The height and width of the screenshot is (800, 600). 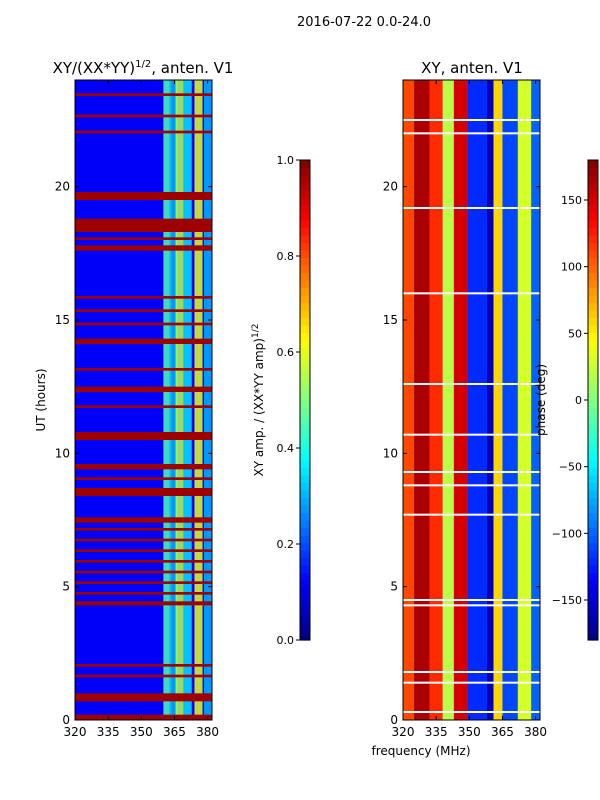 What do you see at coordinates (66, 587) in the screenshot?
I see `y-tick-label: 5` at bounding box center [66, 587].